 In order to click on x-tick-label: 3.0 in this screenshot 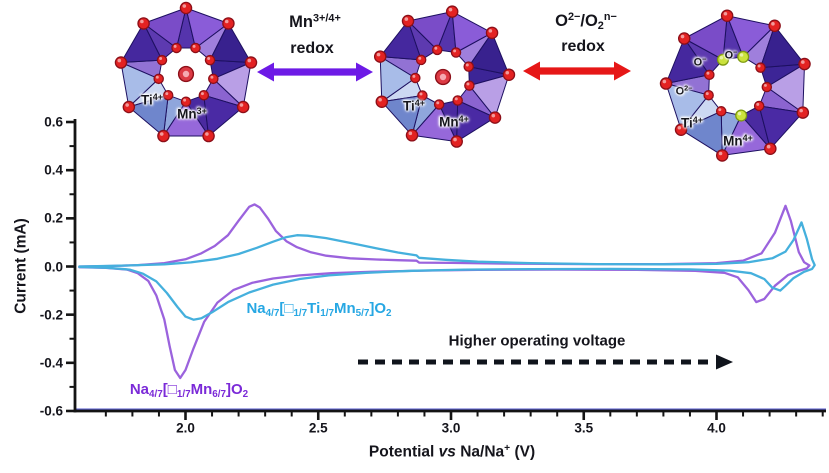, I will do `click(451, 428)`.